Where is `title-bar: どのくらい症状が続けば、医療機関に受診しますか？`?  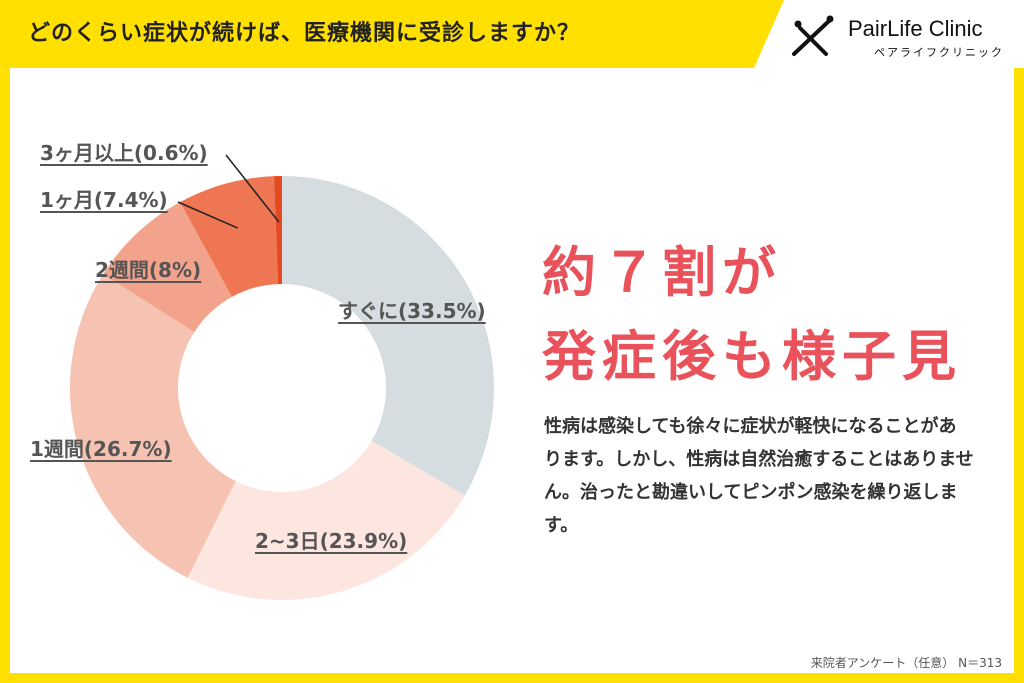 title-bar: どのくらい症状が続けば、医療機関に受診しますか？ is located at coordinates (380, 31).